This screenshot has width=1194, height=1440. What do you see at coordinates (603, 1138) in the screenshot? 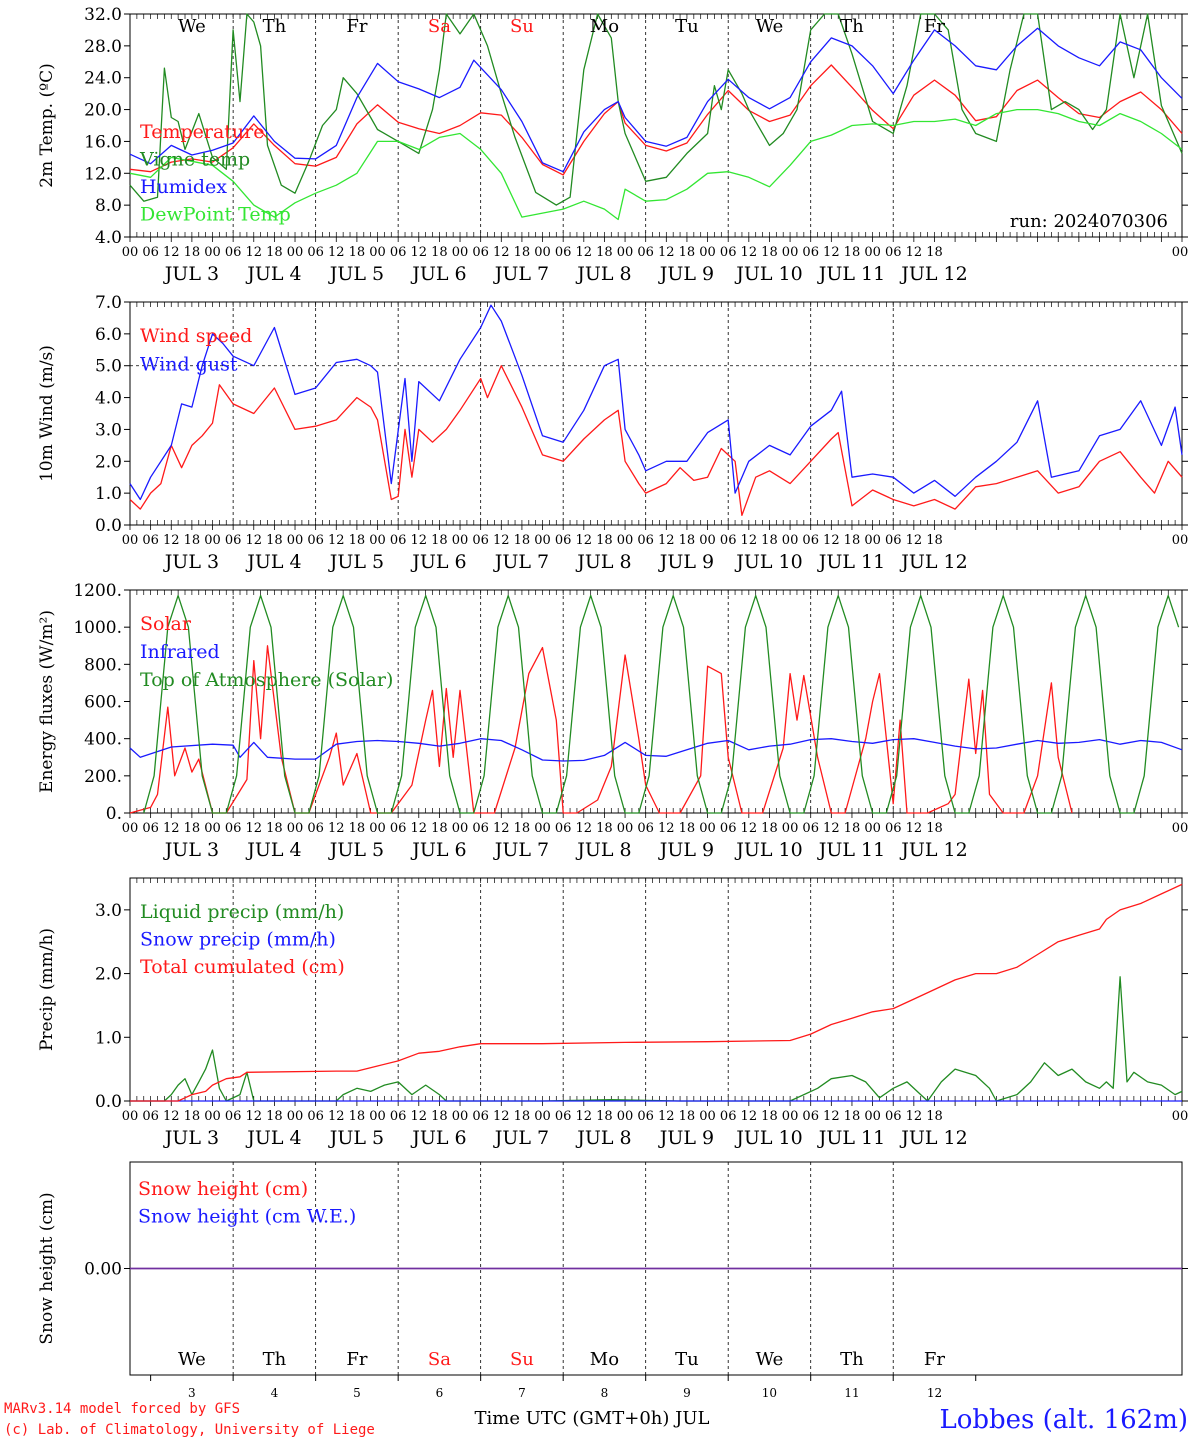
I see `date-label: JUL 8` at bounding box center [603, 1138].